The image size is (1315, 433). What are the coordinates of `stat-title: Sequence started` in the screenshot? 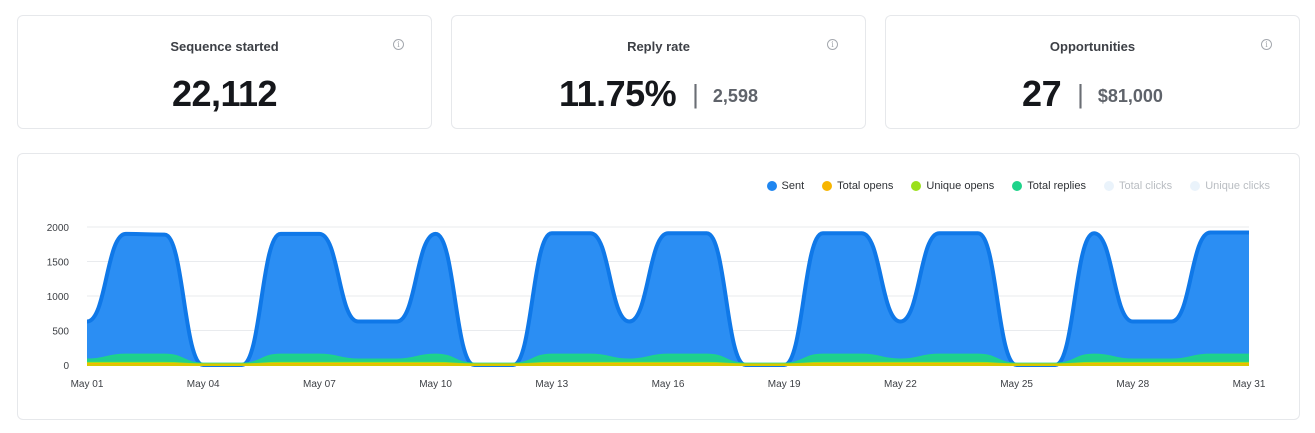 It's located at (224, 46).